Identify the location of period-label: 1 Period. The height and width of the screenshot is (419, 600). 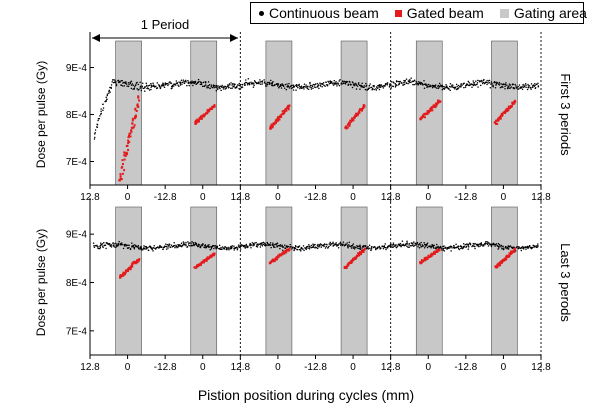
(165, 24).